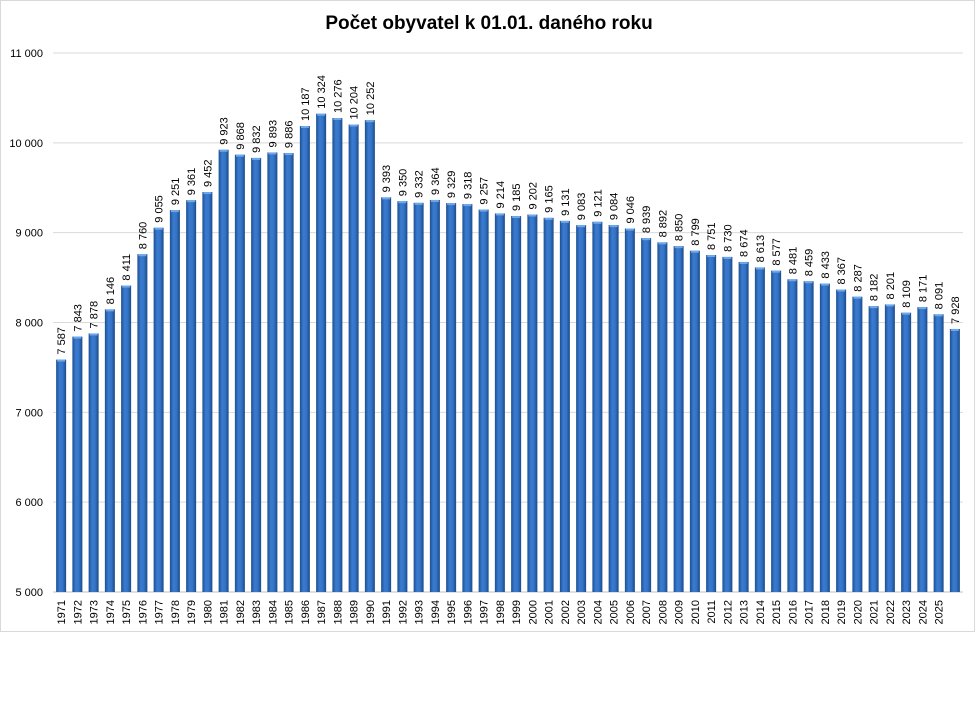 The image size is (978, 705). What do you see at coordinates (826, 265) in the screenshot?
I see `data-label: 8 433` at bounding box center [826, 265].